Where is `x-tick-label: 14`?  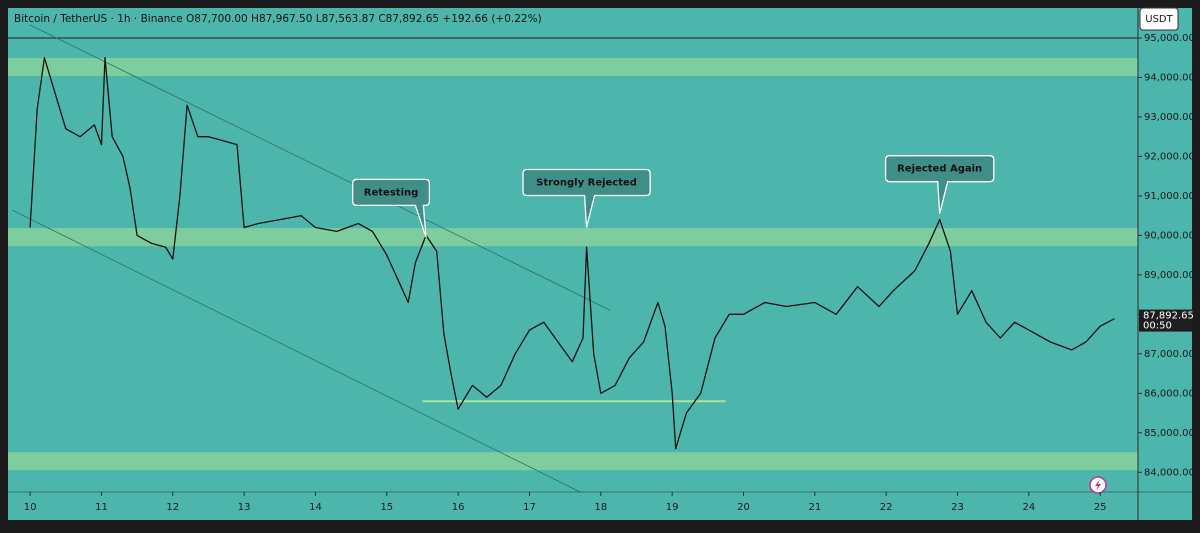 x-tick-label: 14 is located at coordinates (315, 507).